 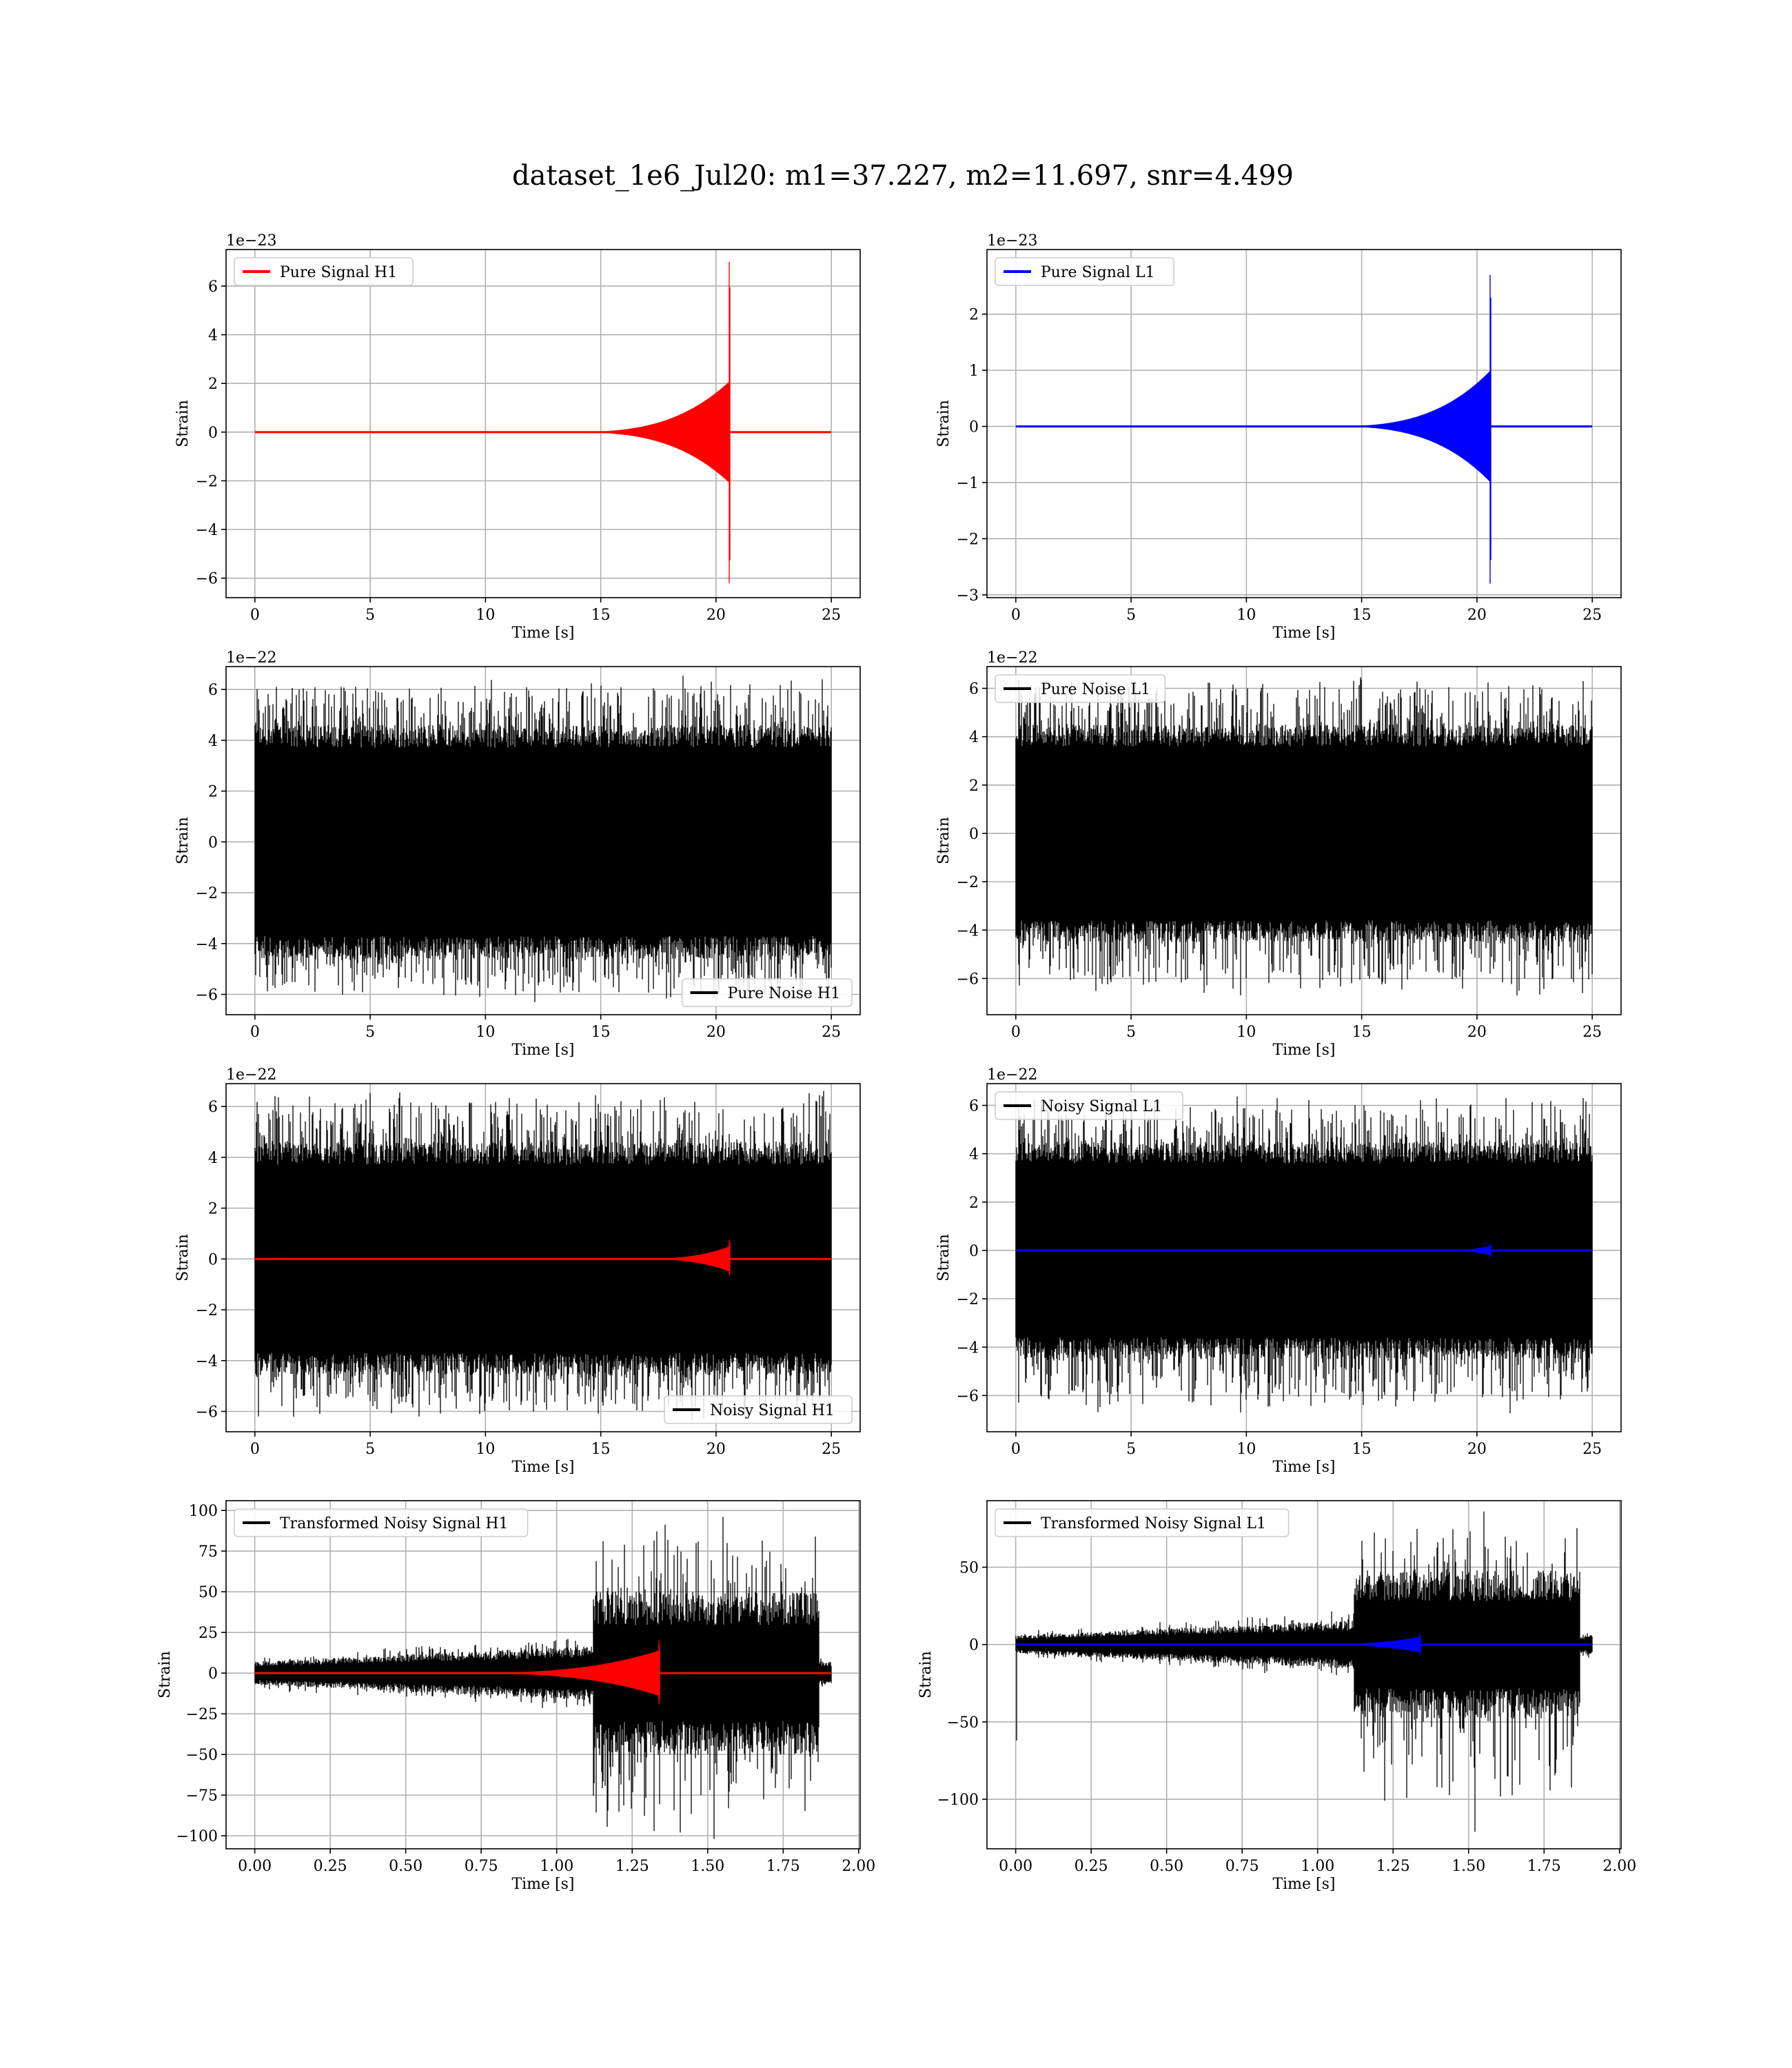 What do you see at coordinates (974, 689) in the screenshot?
I see `y-tick-label: 6` at bounding box center [974, 689].